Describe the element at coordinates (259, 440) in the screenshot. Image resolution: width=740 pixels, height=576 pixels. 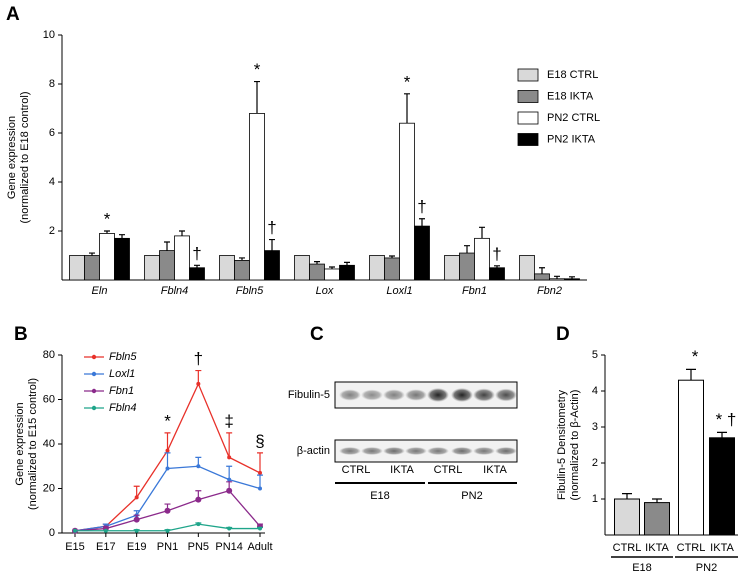
I see `significance-mark: §` at that location.